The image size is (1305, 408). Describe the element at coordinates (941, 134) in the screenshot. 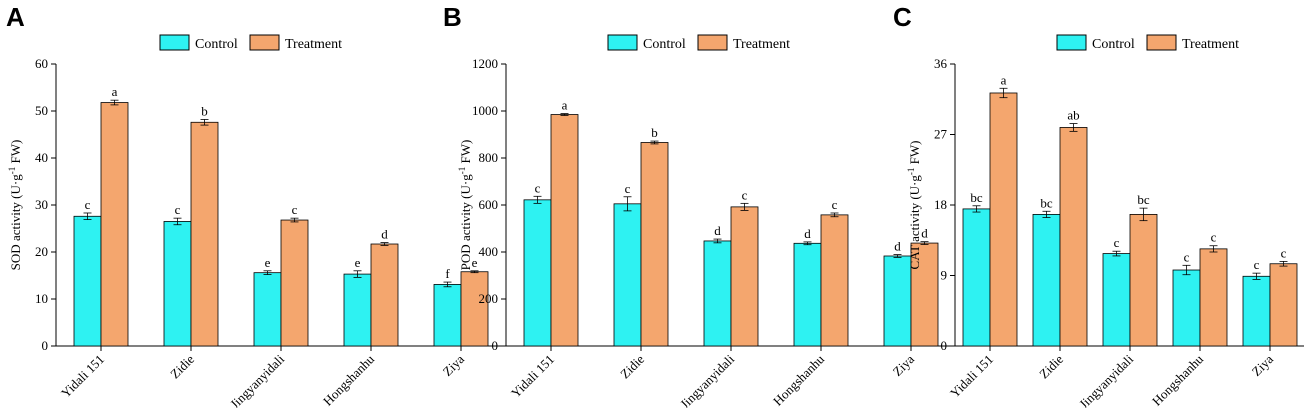

I see `y-tick-label: 27` at that location.